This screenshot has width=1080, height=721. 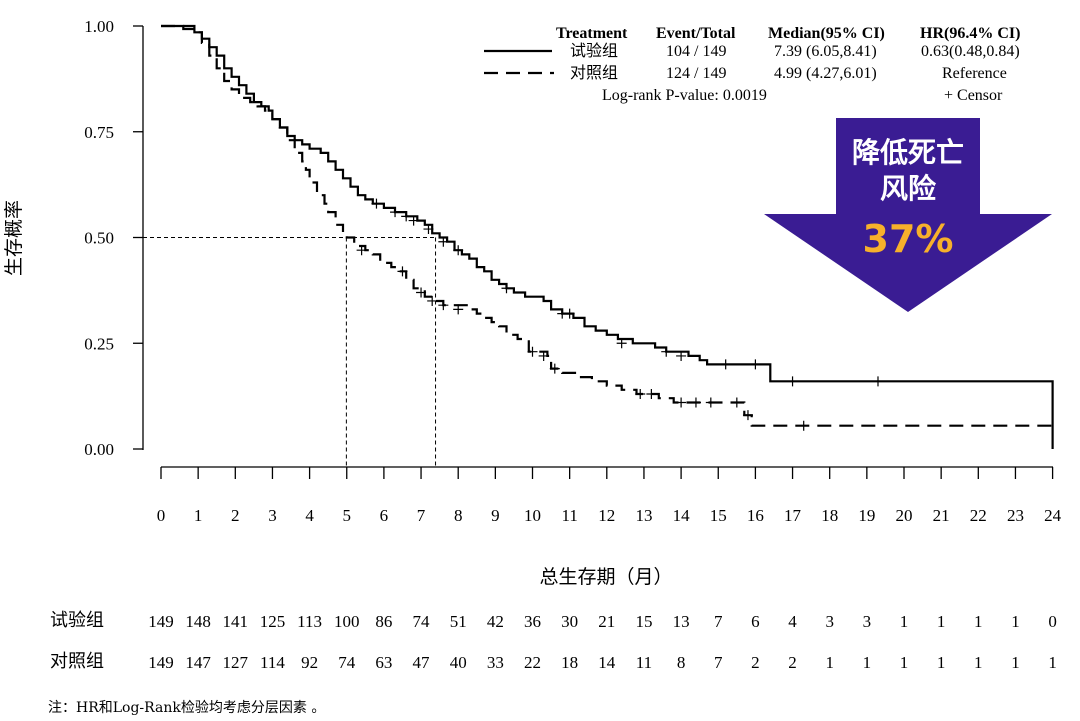 I want to click on at-risk-value: 63, so click(x=383, y=662).